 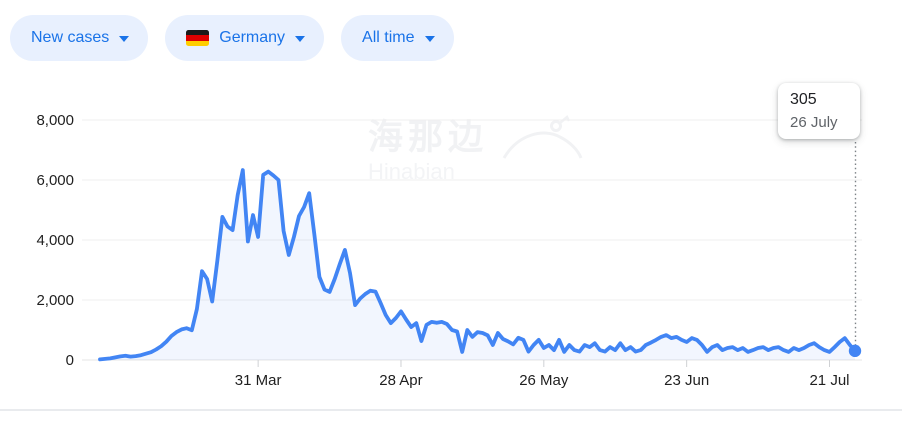 I want to click on germany-flag-icon, so click(x=198, y=38).